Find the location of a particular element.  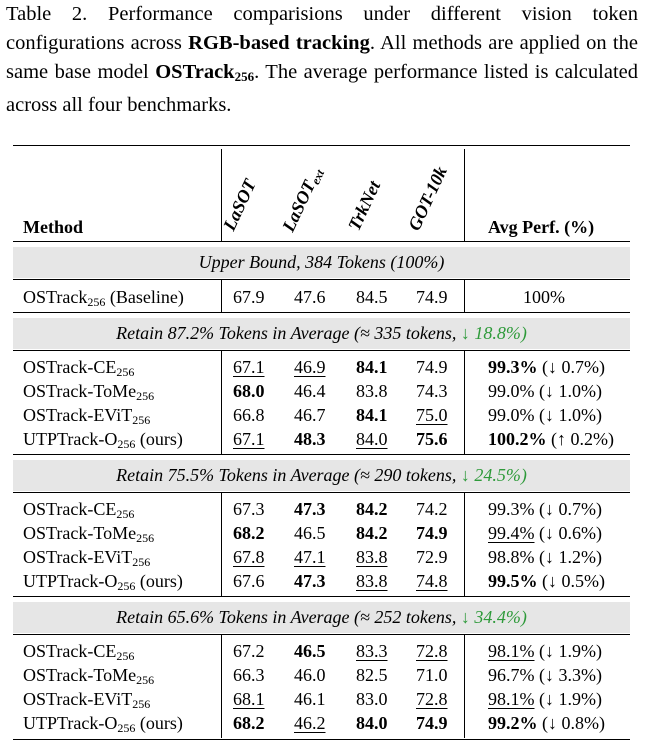

row-lasot: 66.3 is located at coordinates (249, 675).